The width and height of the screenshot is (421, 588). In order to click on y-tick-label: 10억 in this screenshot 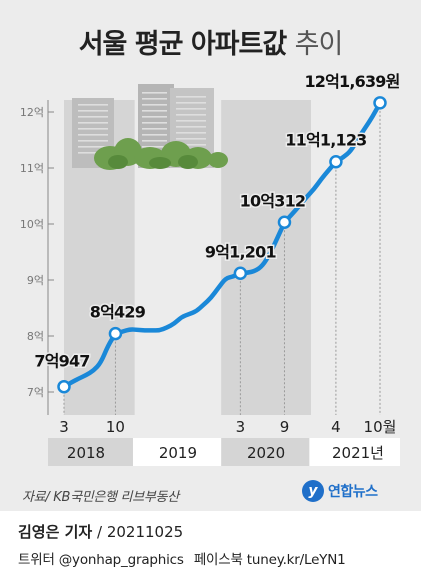, I will do `click(32, 224)`.